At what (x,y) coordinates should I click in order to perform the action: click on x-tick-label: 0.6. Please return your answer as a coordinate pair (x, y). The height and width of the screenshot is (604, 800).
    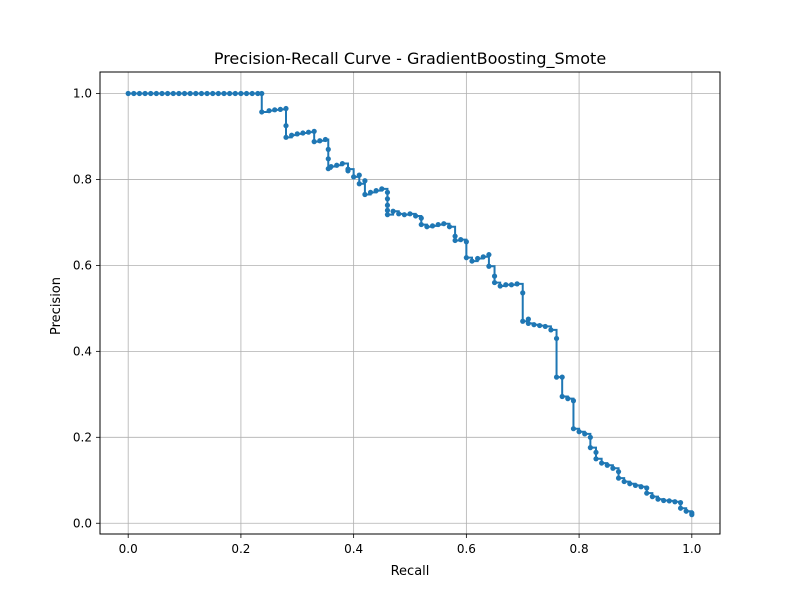
    Looking at the image, I should click on (466, 549).